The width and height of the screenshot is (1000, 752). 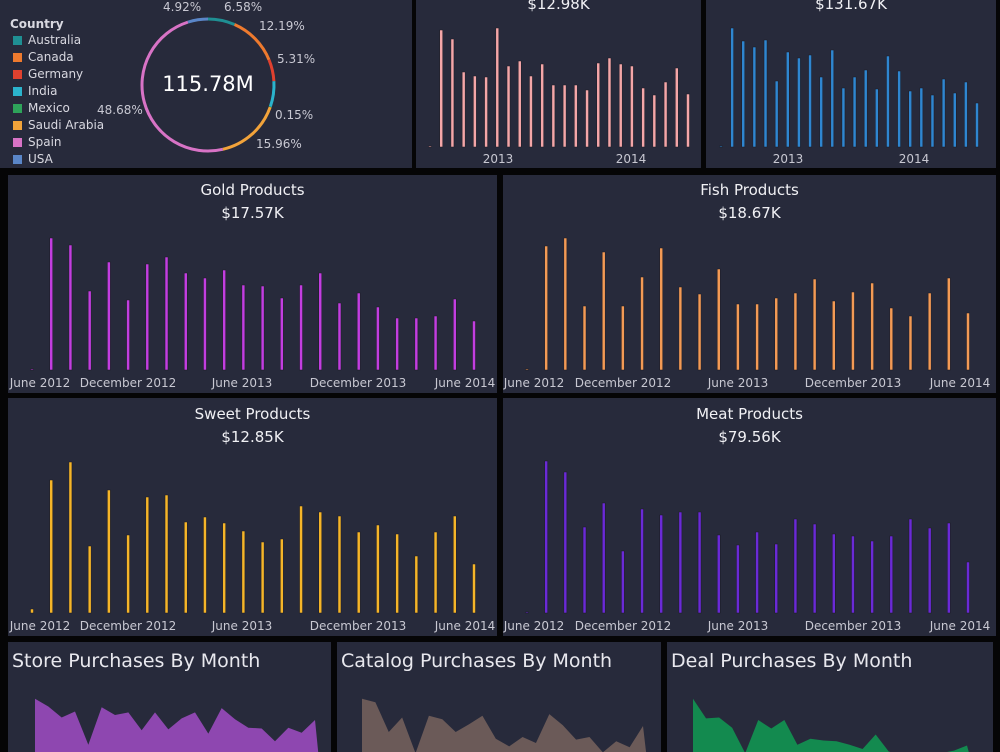 I want to click on donut-slice-india, so click(x=272, y=93).